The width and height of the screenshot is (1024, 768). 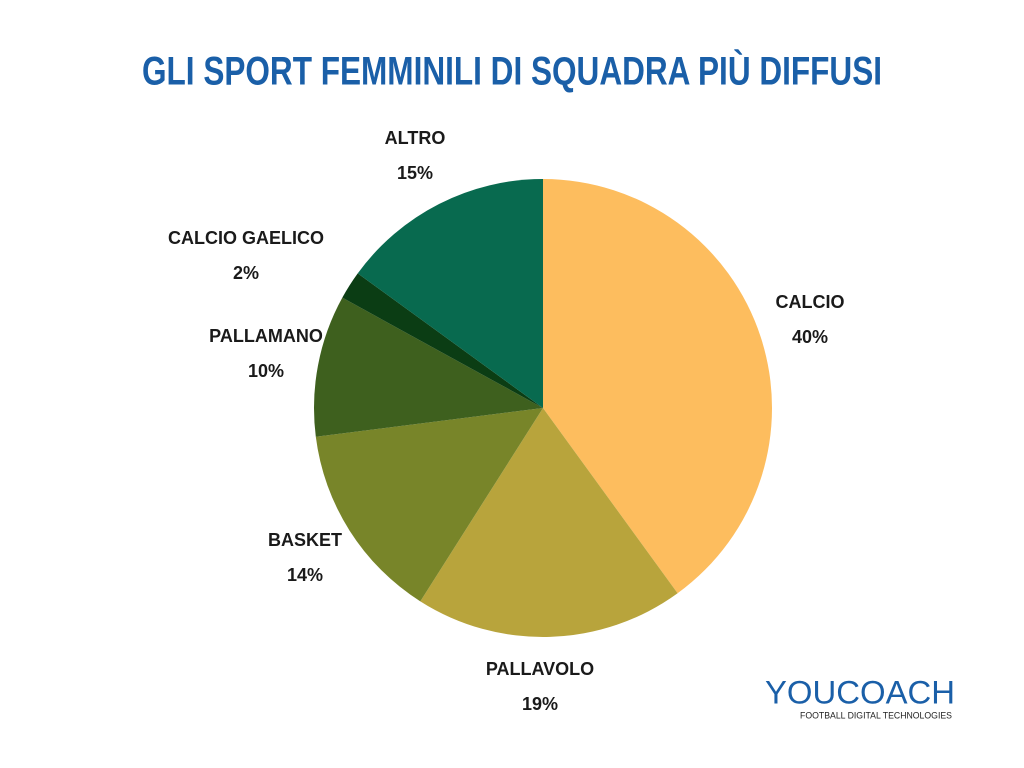 What do you see at coordinates (876, 715) in the screenshot?
I see `logo-tagline: FOOTBALL DIGITAL TECHNOLOGIES` at bounding box center [876, 715].